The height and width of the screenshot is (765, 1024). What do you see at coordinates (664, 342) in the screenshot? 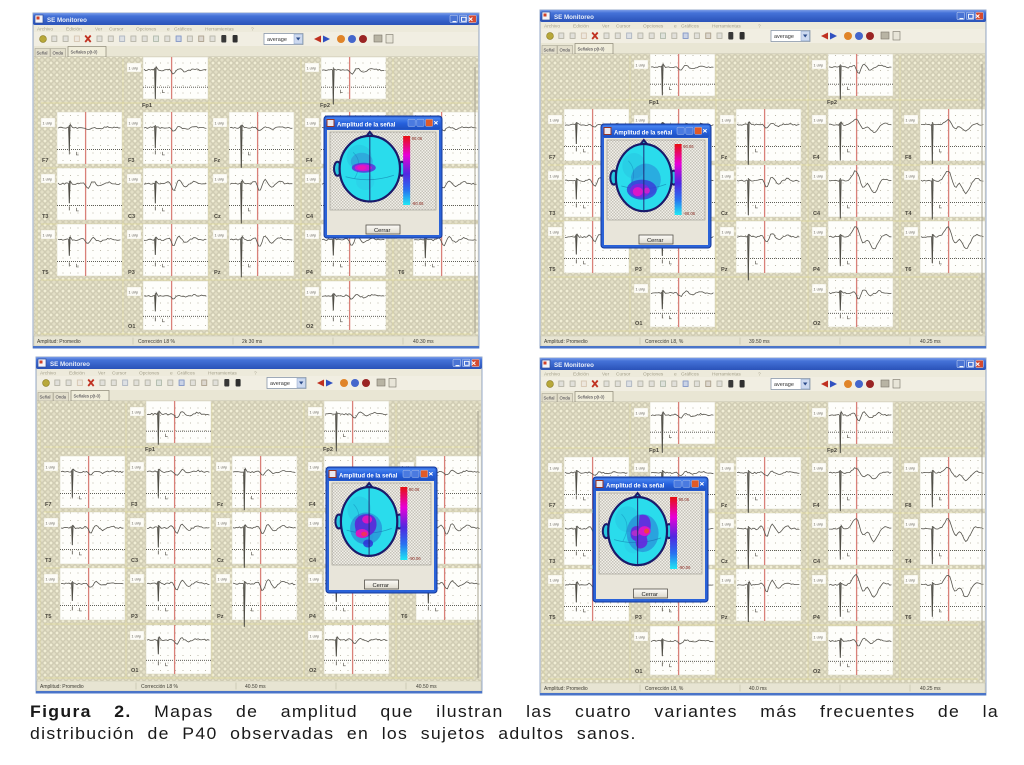
I see `svg-text: Corrección L8, %` at bounding box center [664, 342].